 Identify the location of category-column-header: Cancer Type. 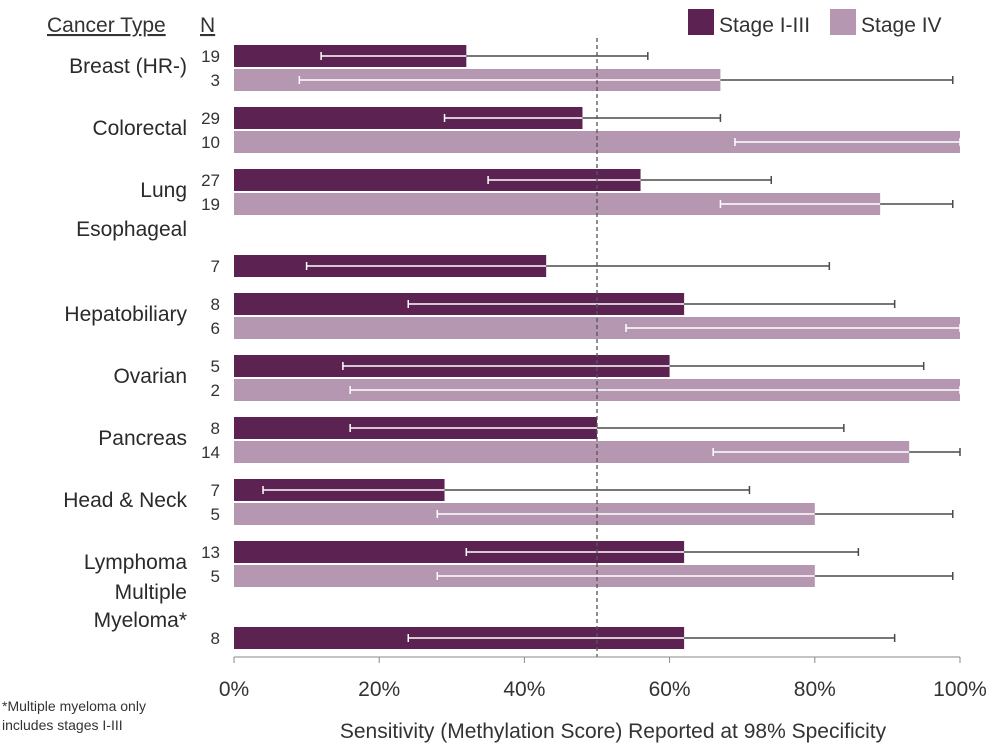
(106, 25).